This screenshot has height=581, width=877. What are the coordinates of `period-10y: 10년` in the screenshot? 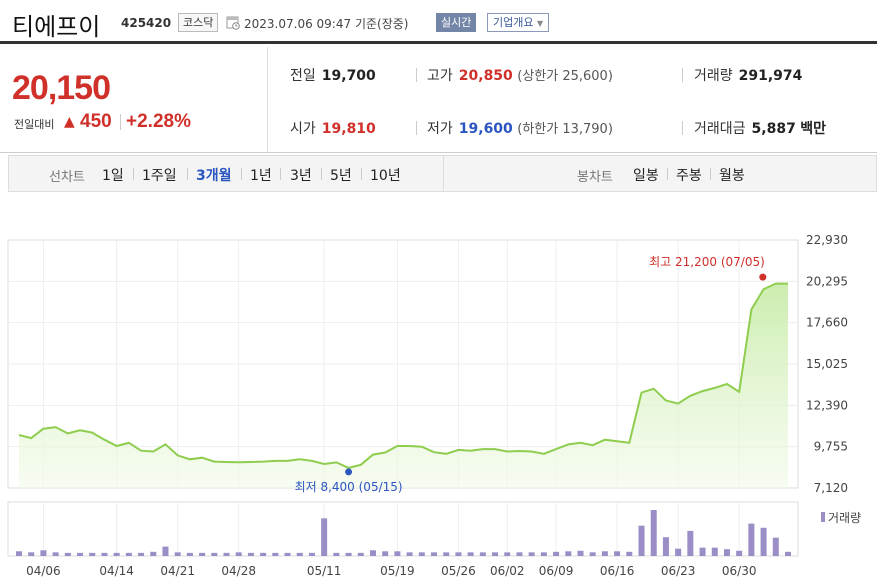 It's located at (385, 176).